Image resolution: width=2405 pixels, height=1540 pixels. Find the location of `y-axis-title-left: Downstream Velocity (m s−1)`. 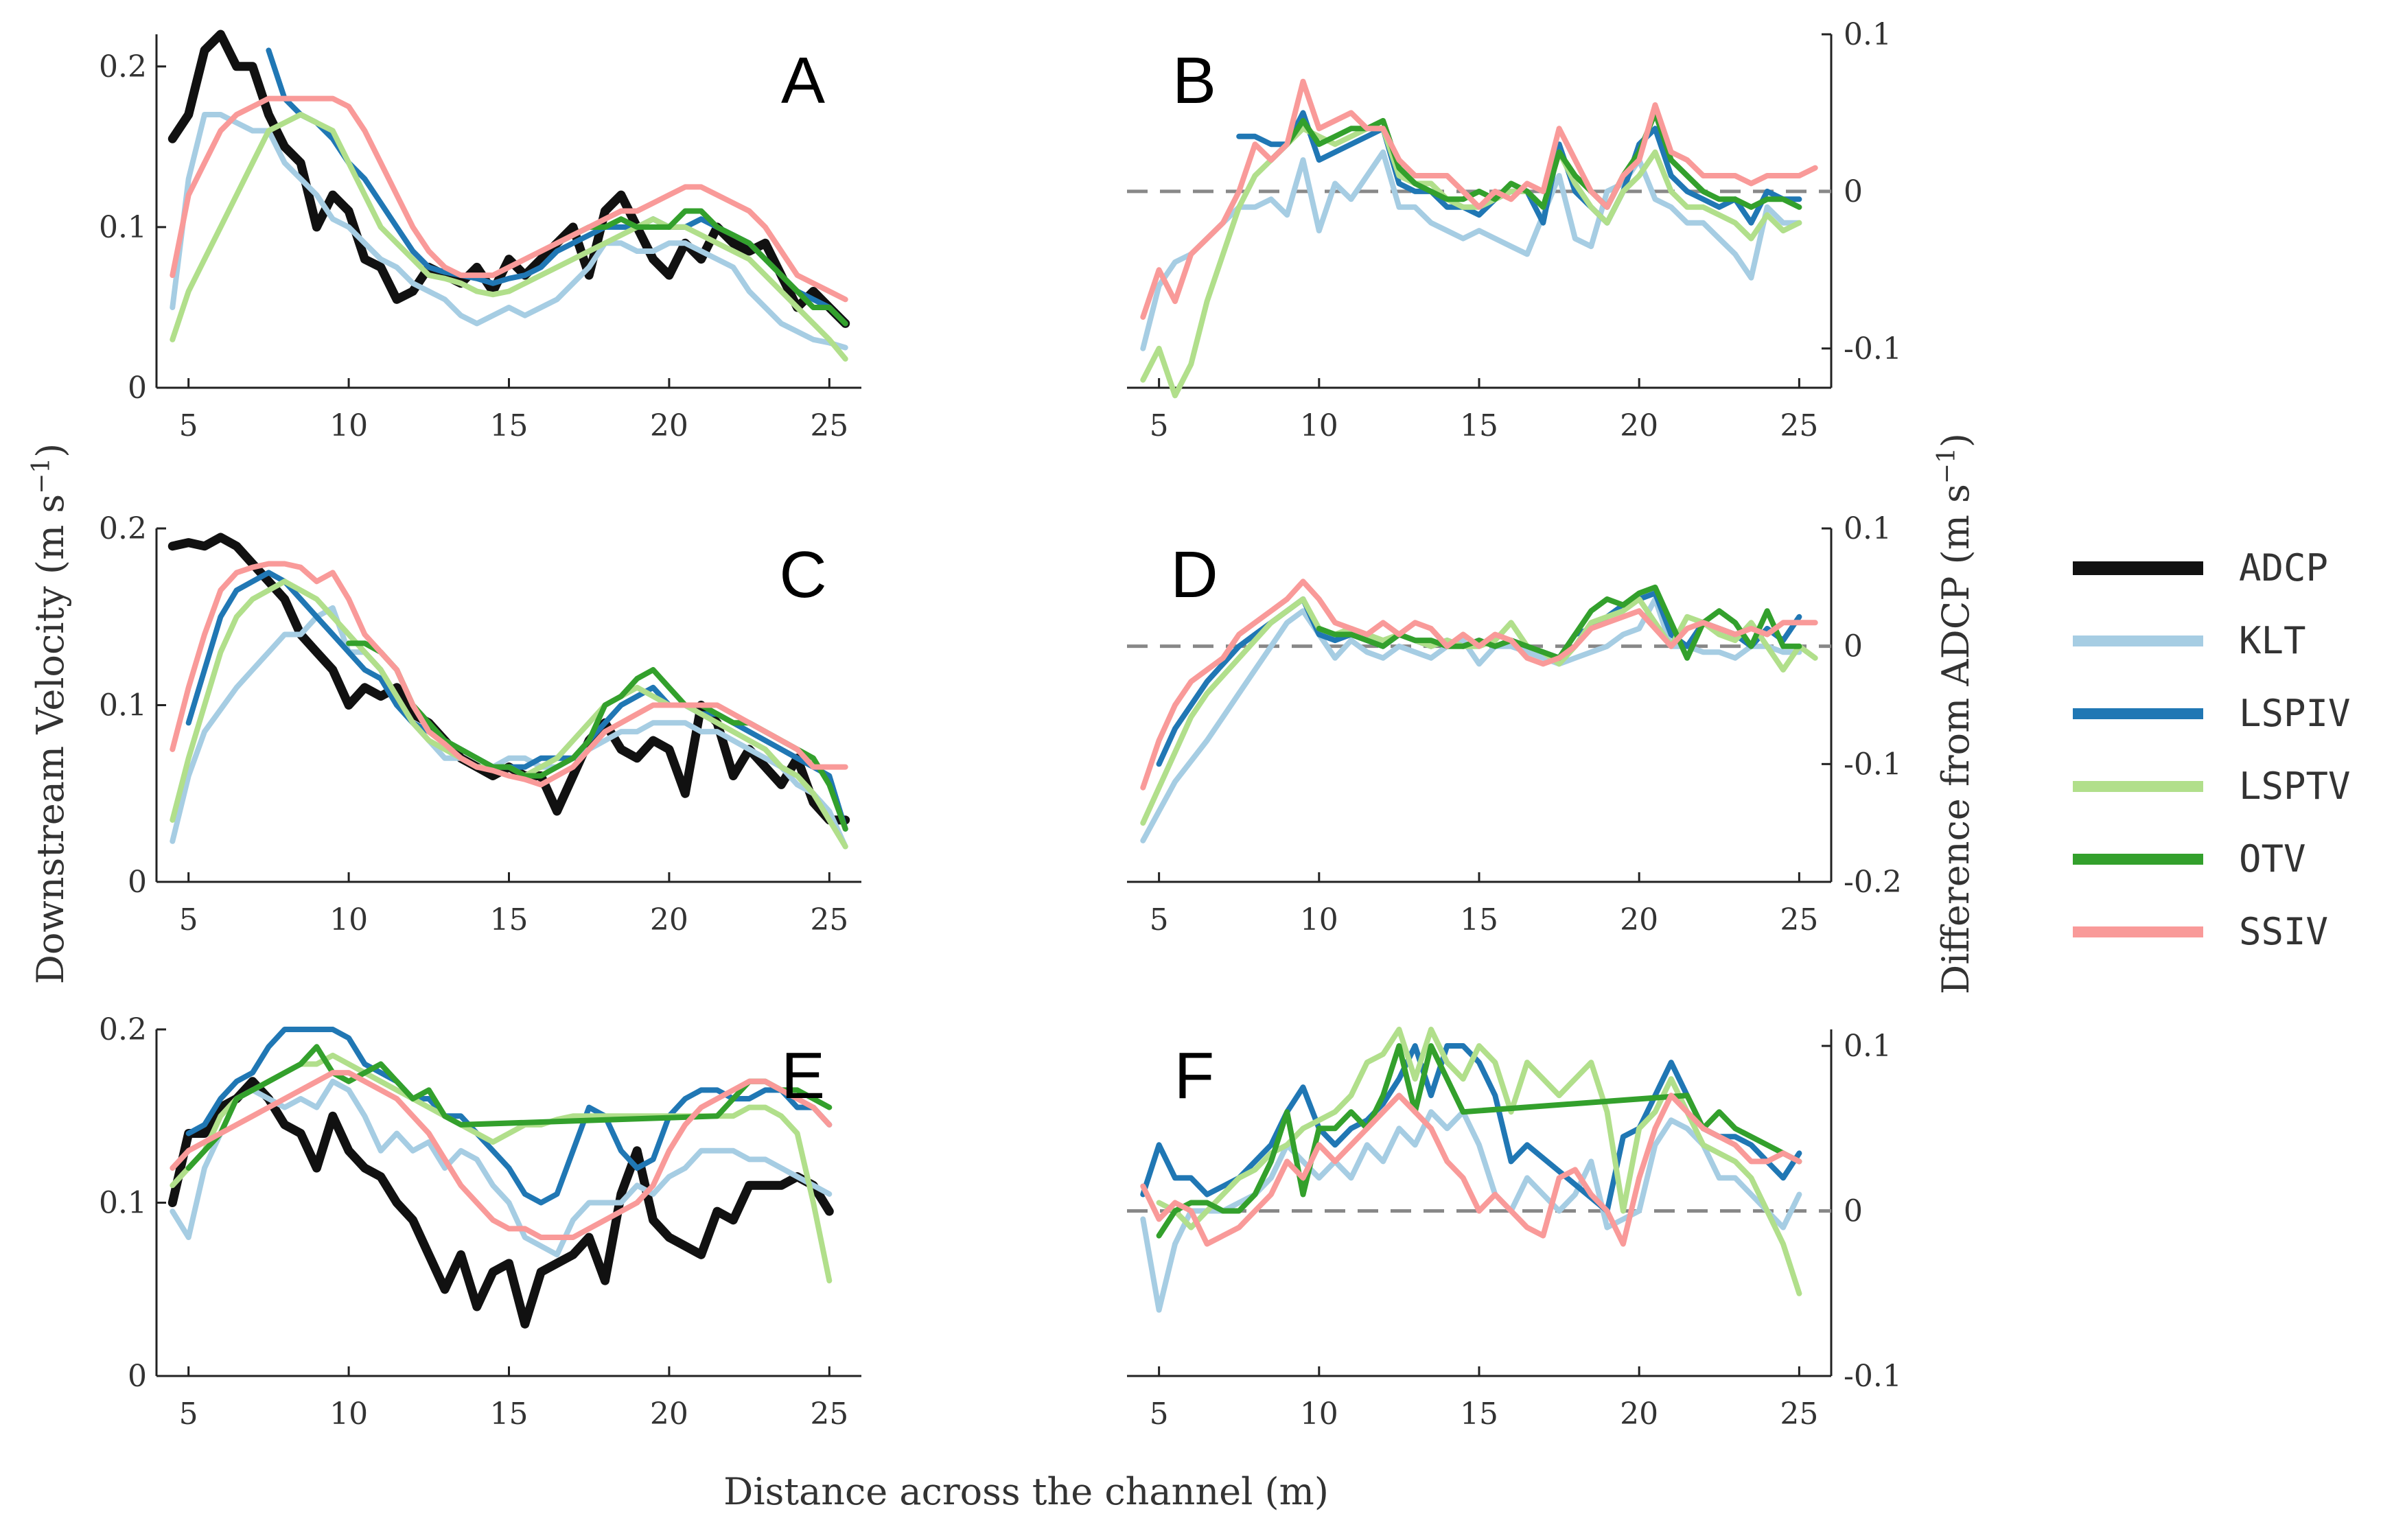

y-axis-title-left: Downstream Velocity (m s−1) is located at coordinates (50, 714).